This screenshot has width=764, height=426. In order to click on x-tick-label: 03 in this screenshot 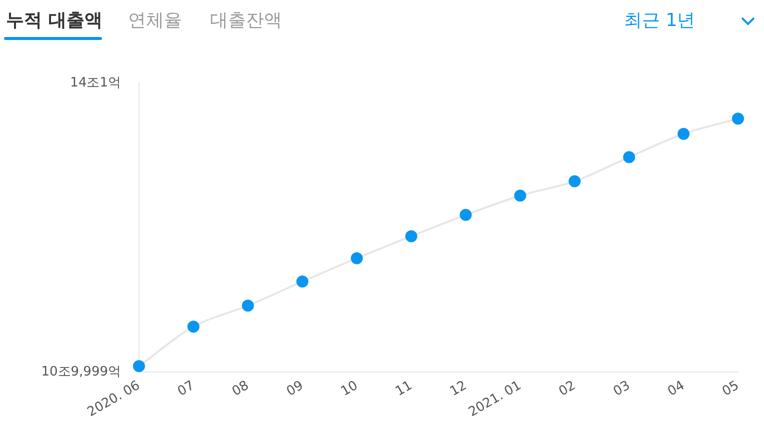, I will do `click(621, 389)`.